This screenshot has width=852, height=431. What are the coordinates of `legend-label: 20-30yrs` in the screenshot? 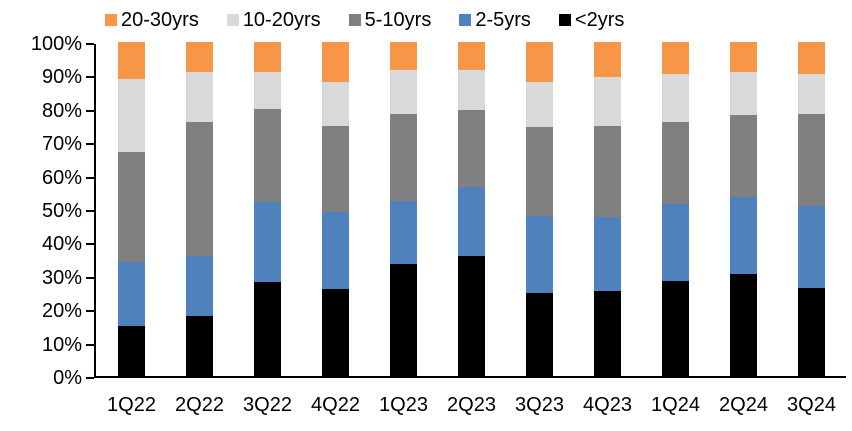 It's located at (160, 20).